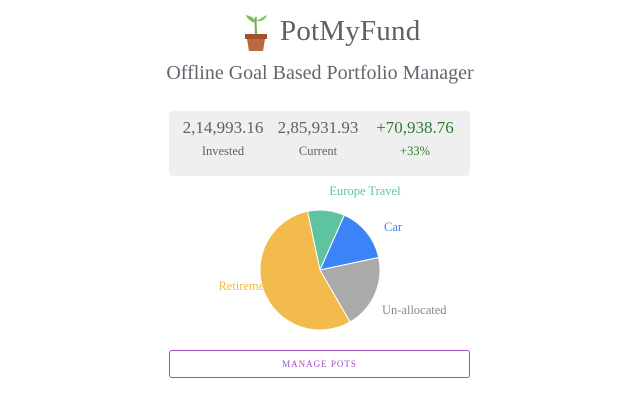 Image resolution: width=640 pixels, height=400 pixels. Describe the element at coordinates (320, 73) in the screenshot. I see `page-subtitle: Offline Goal Based Portfolio Manager` at that location.